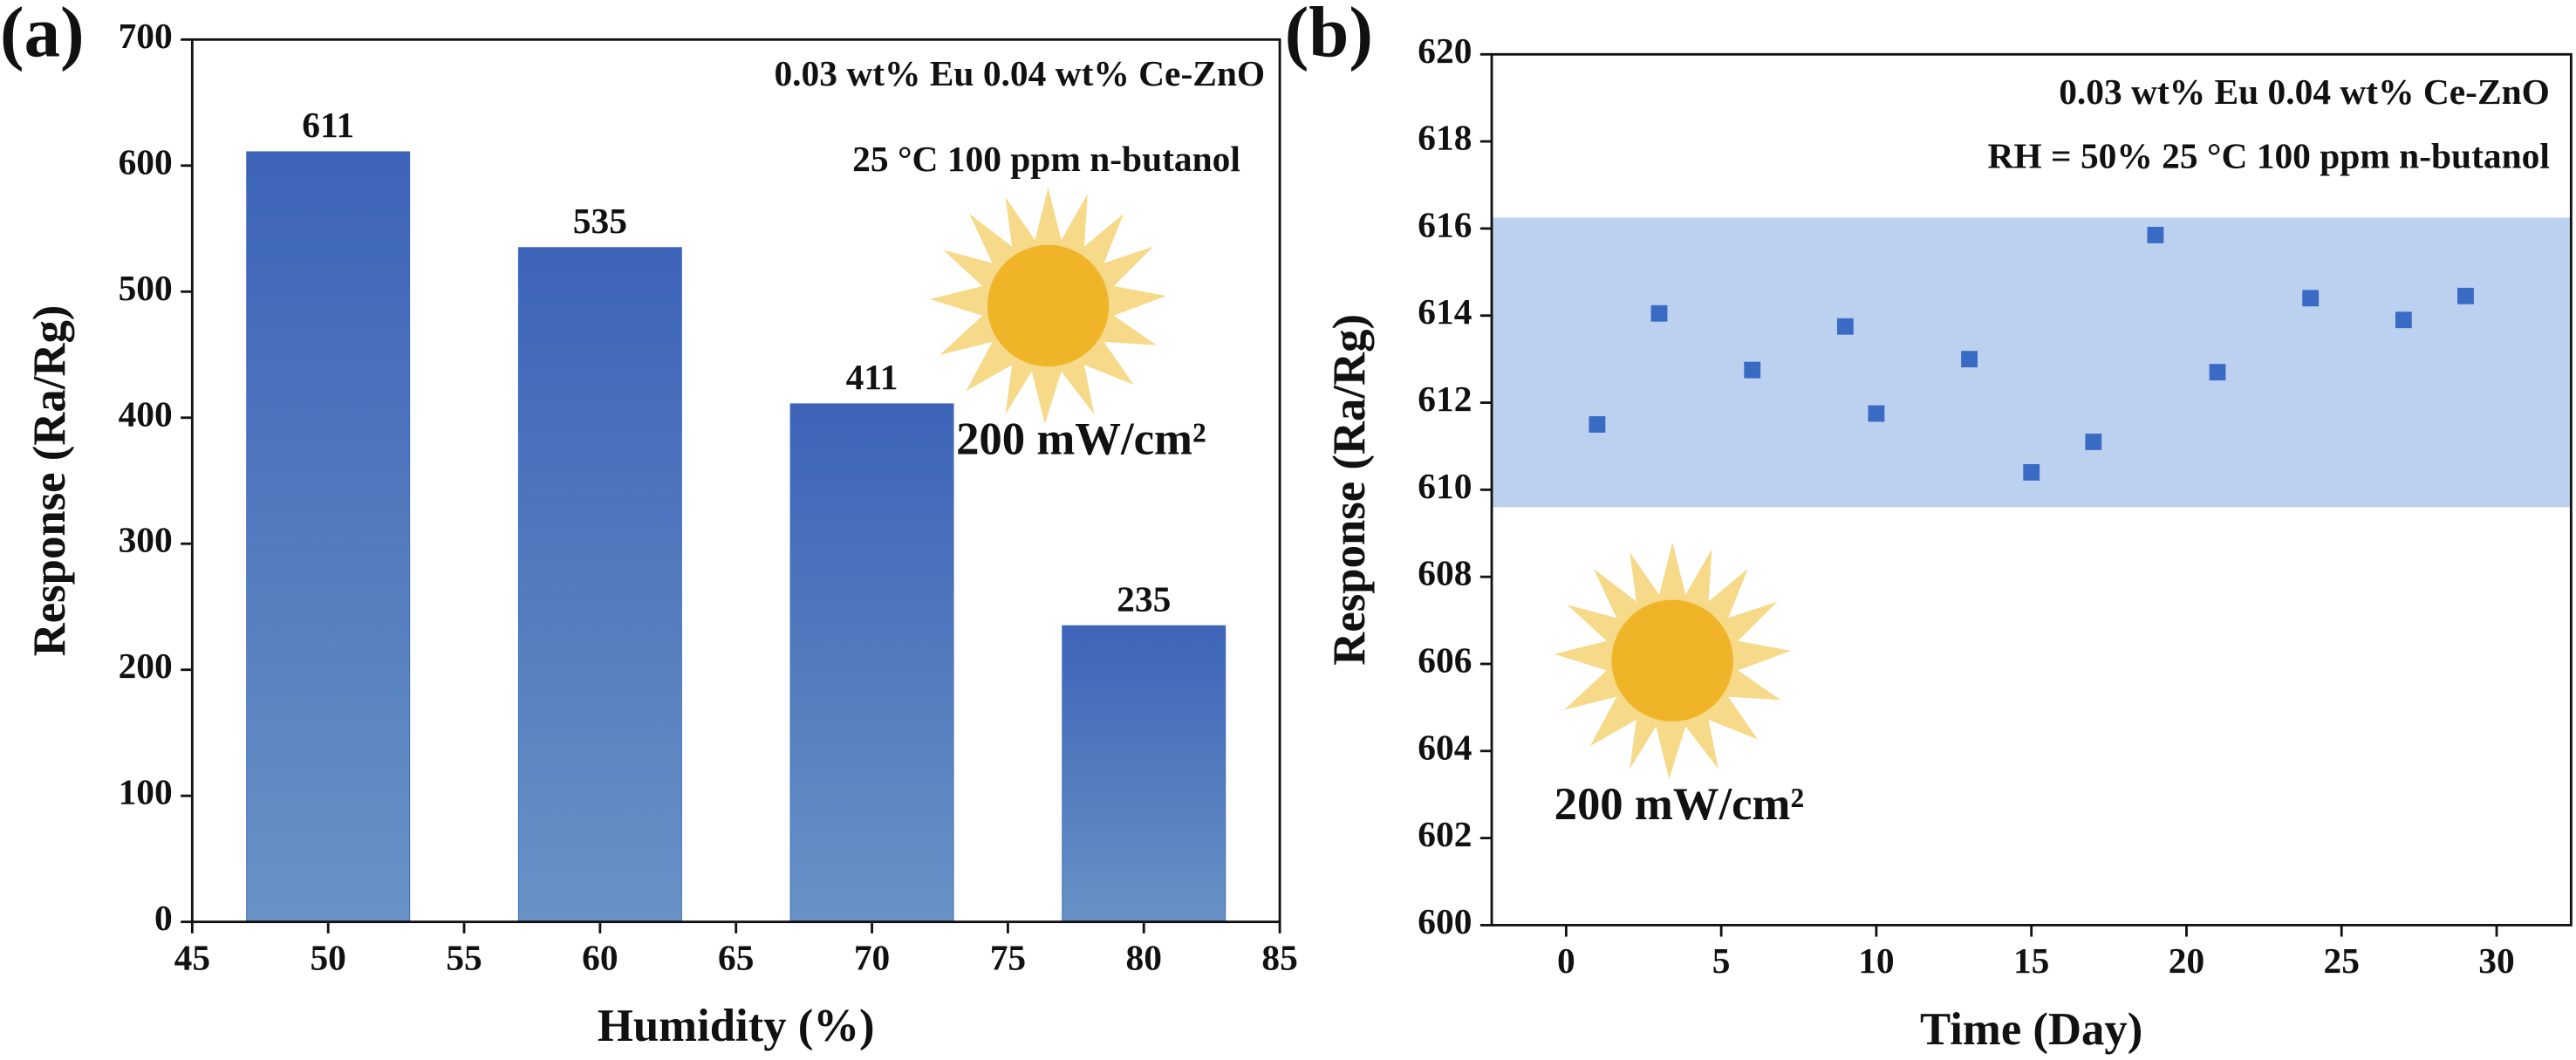  Describe the element at coordinates (328, 125) in the screenshot. I see `data-label: 611` at that location.